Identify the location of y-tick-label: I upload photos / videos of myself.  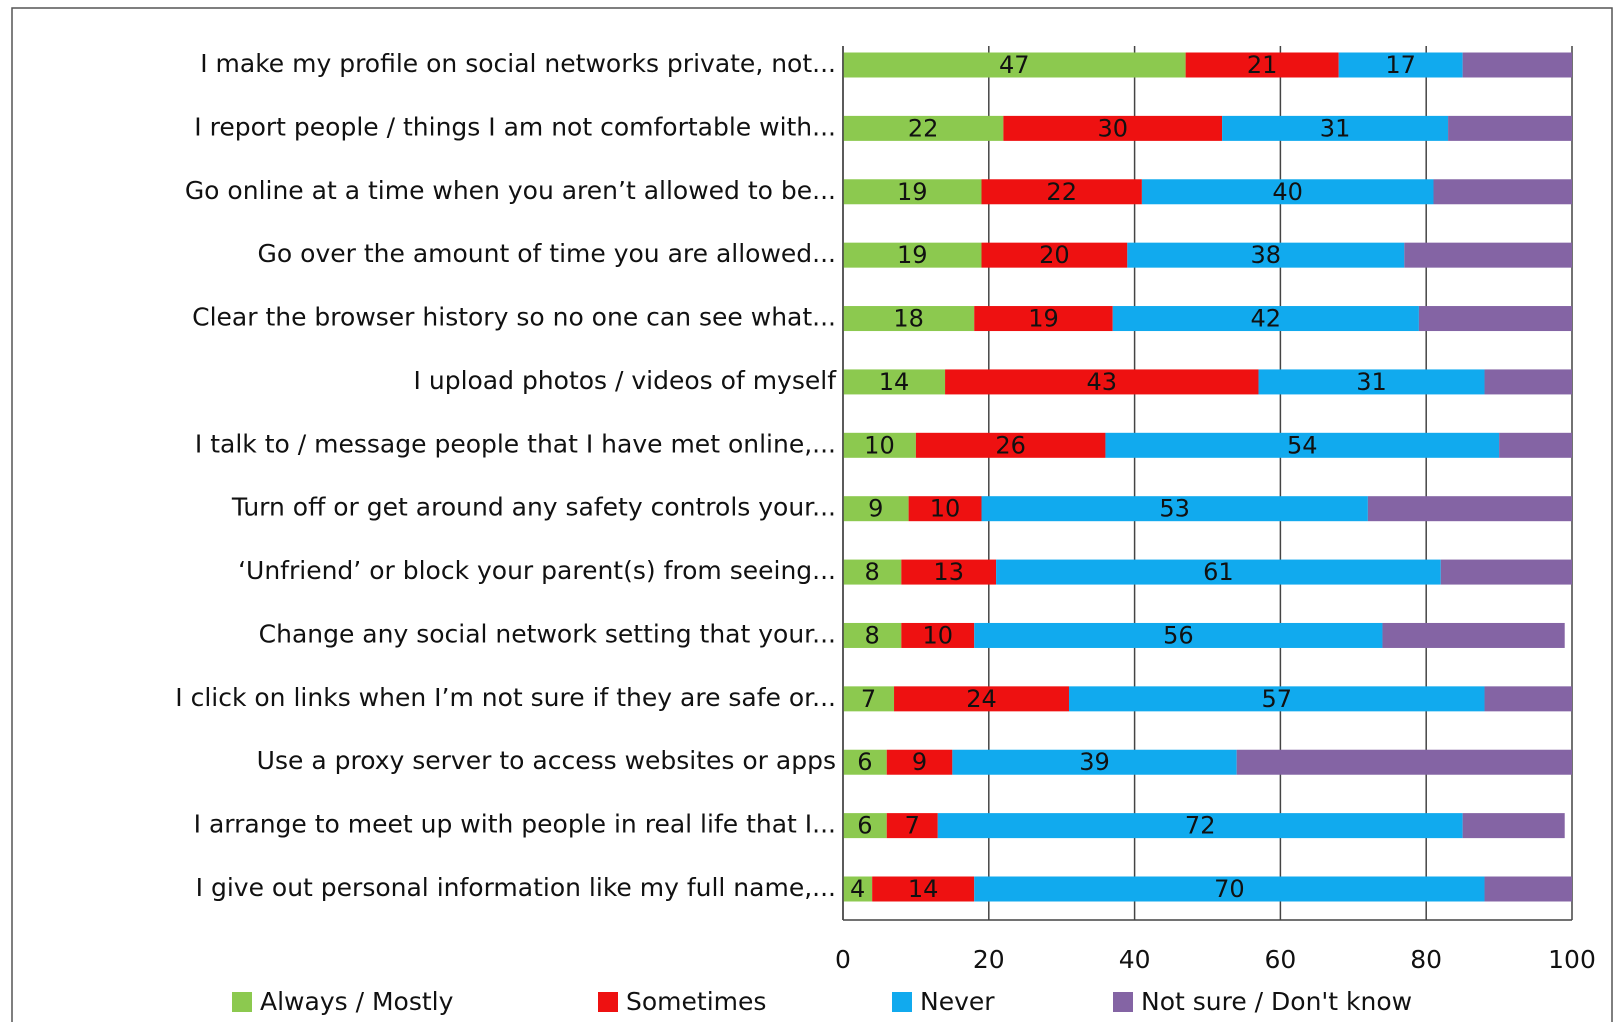
(626, 380).